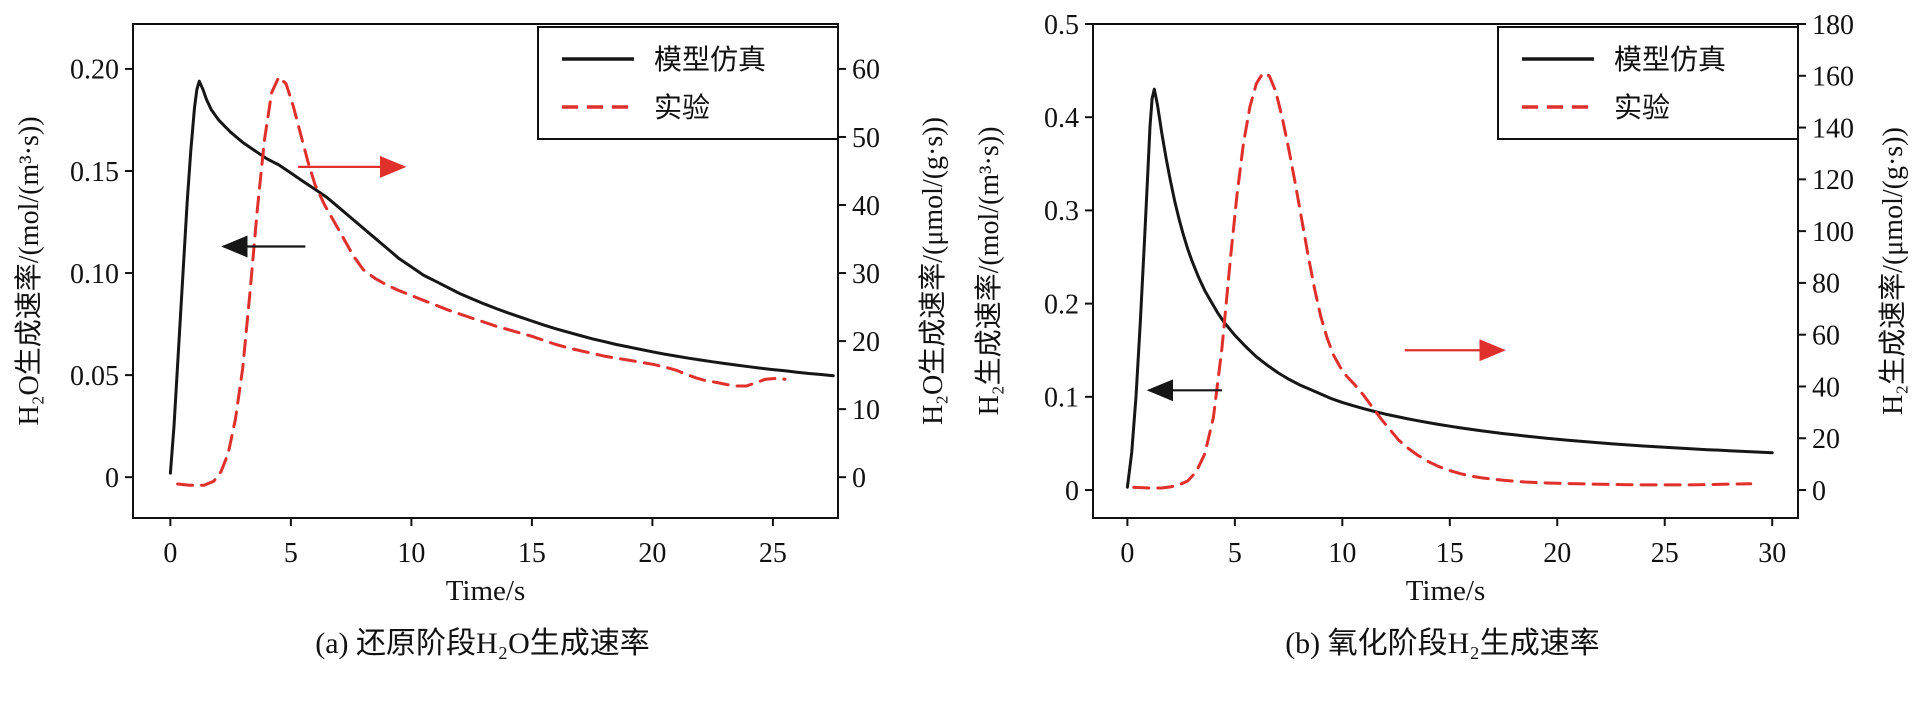 The height and width of the screenshot is (724, 1925). Describe the element at coordinates (1833, 77) in the screenshot. I see `y-right-tick-label: 160` at that location.